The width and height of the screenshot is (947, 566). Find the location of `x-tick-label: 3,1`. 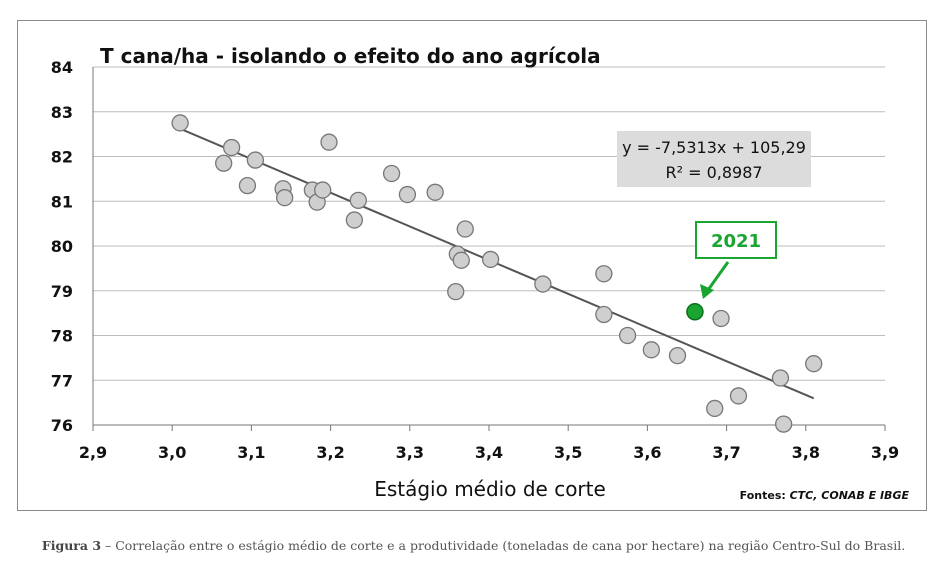

x-tick-label: 3,1 is located at coordinates (251, 452).